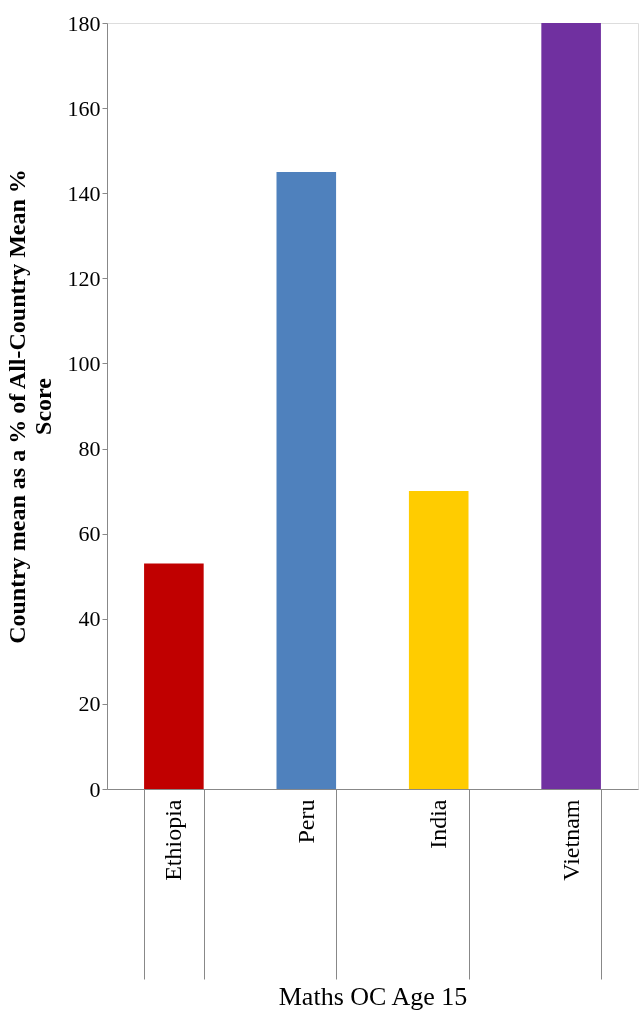  Describe the element at coordinates (95, 789) in the screenshot. I see `y-tick-label: 0` at that location.